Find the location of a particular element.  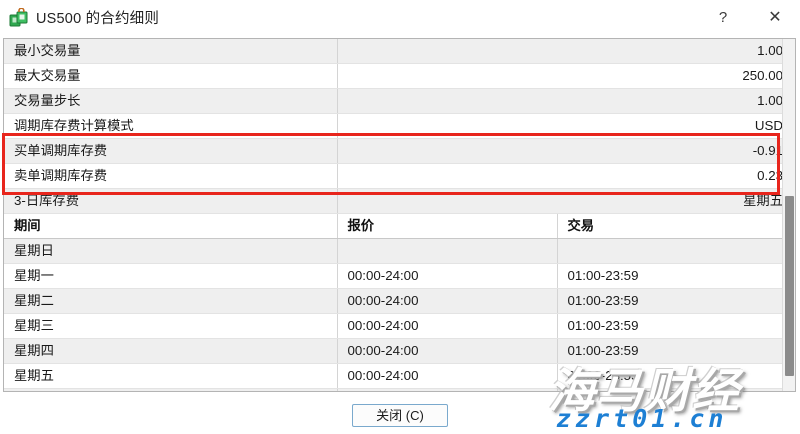

property-row: 调期库存费计算模式 USD is located at coordinates (393, 126).